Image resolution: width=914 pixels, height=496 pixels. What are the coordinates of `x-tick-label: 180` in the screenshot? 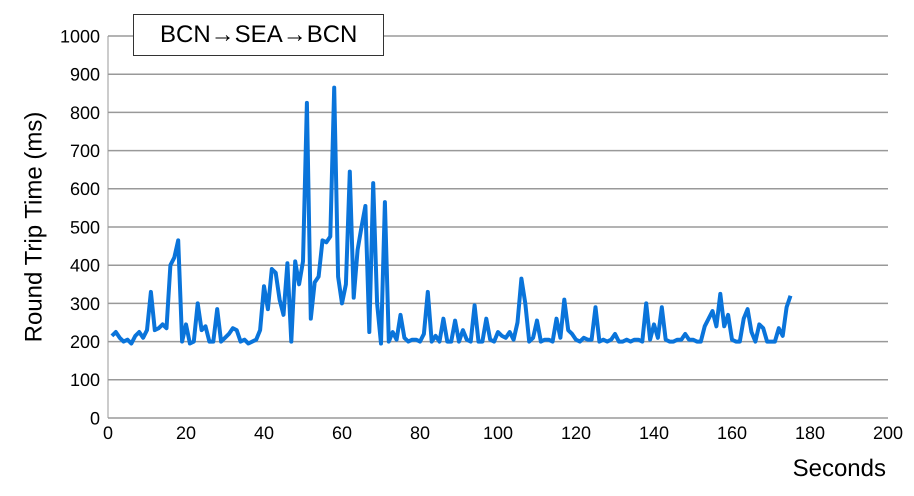 It's located at (810, 432).